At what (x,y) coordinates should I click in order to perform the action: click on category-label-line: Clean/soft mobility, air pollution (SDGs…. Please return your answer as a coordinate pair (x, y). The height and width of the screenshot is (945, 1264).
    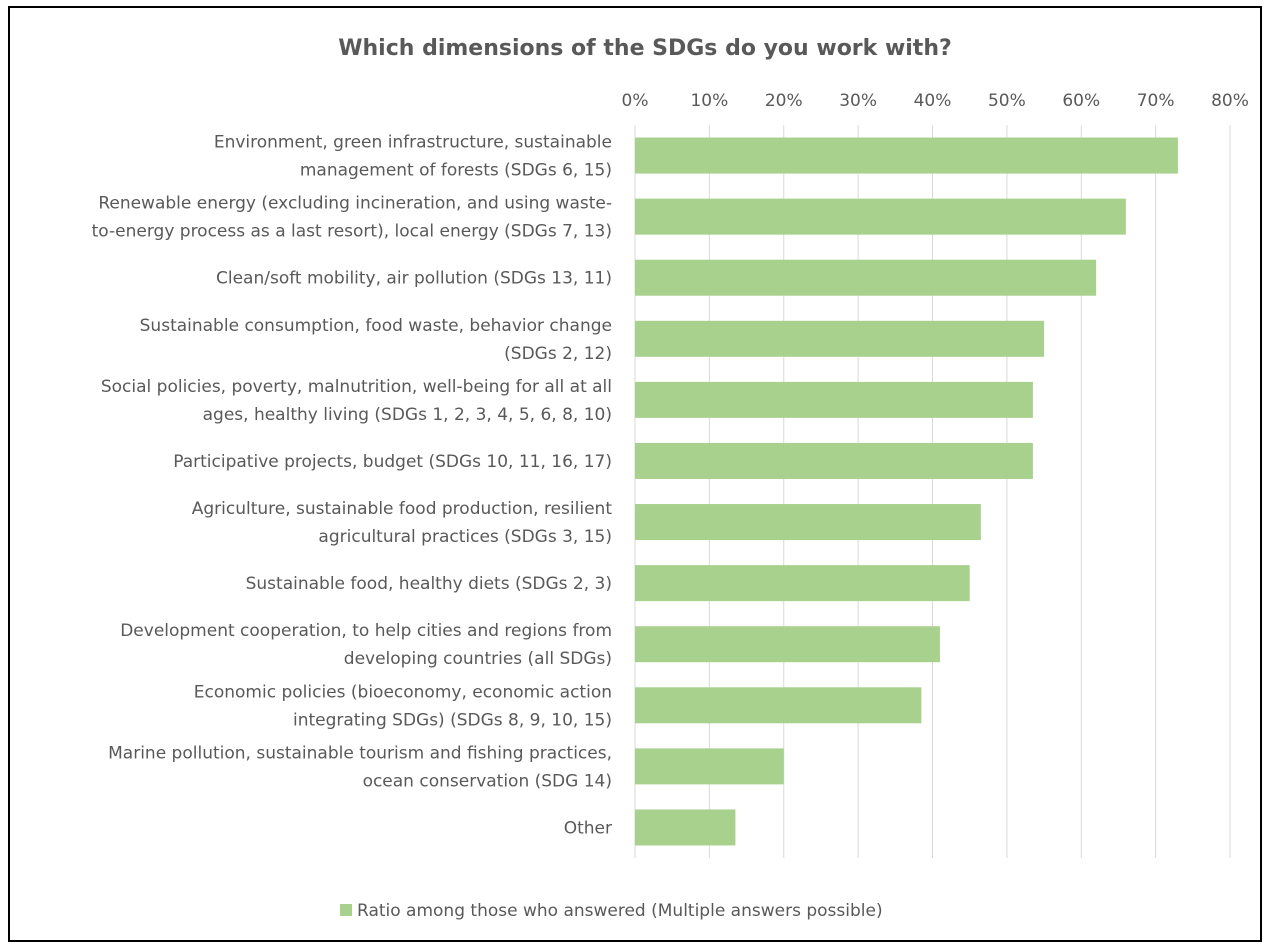
    Looking at the image, I should click on (414, 279).